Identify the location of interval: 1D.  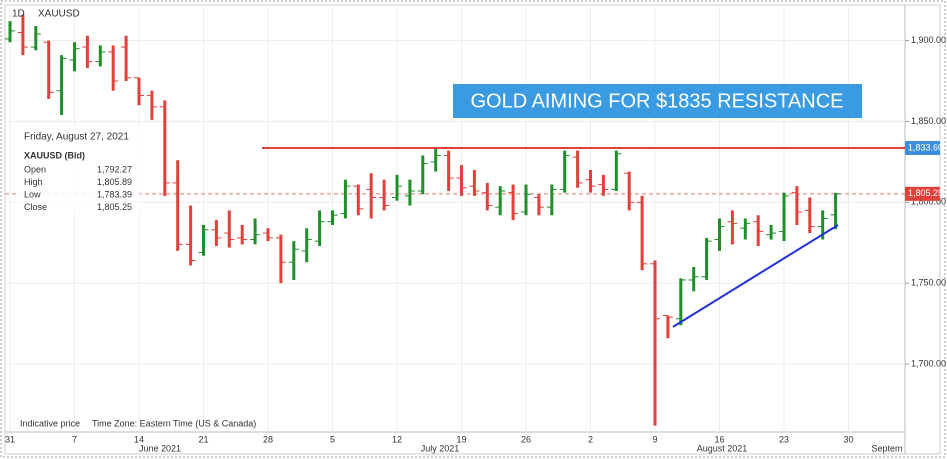
(18, 14).